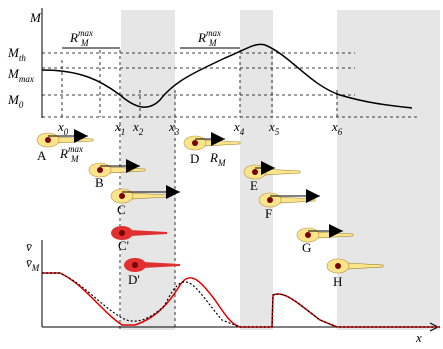 Image resolution: width=443 pixels, height=349 pixels. I want to click on cell-label: F, so click(268, 213).